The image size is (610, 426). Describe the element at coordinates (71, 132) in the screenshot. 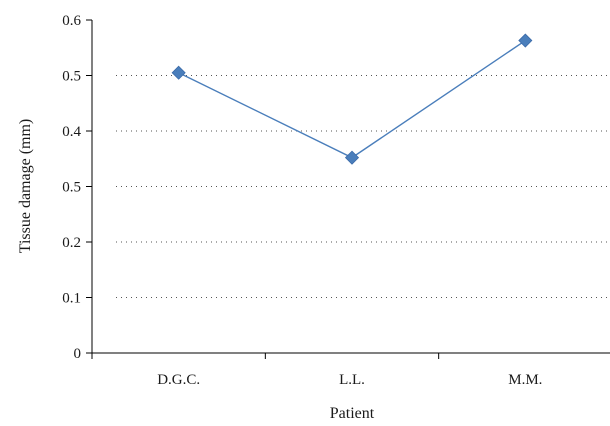

I see `y-tick-label: 0.4` at that location.